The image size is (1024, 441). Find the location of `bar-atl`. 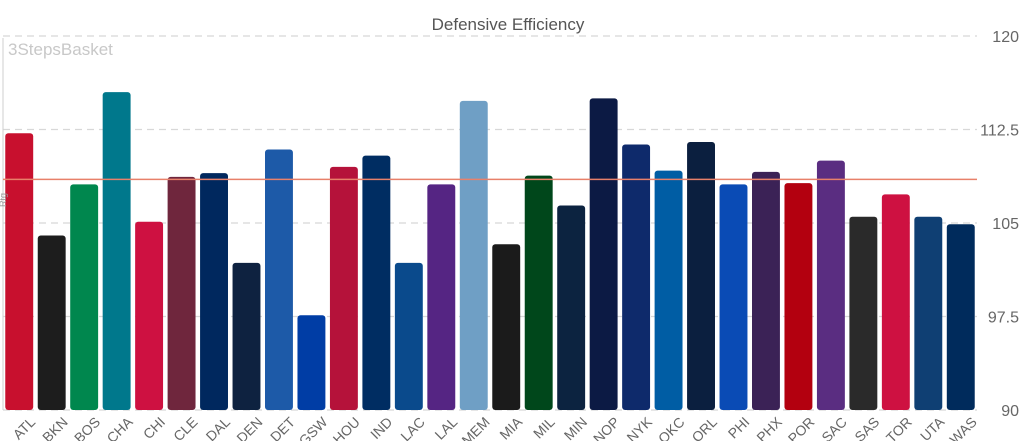

bar-atl is located at coordinates (19, 272).